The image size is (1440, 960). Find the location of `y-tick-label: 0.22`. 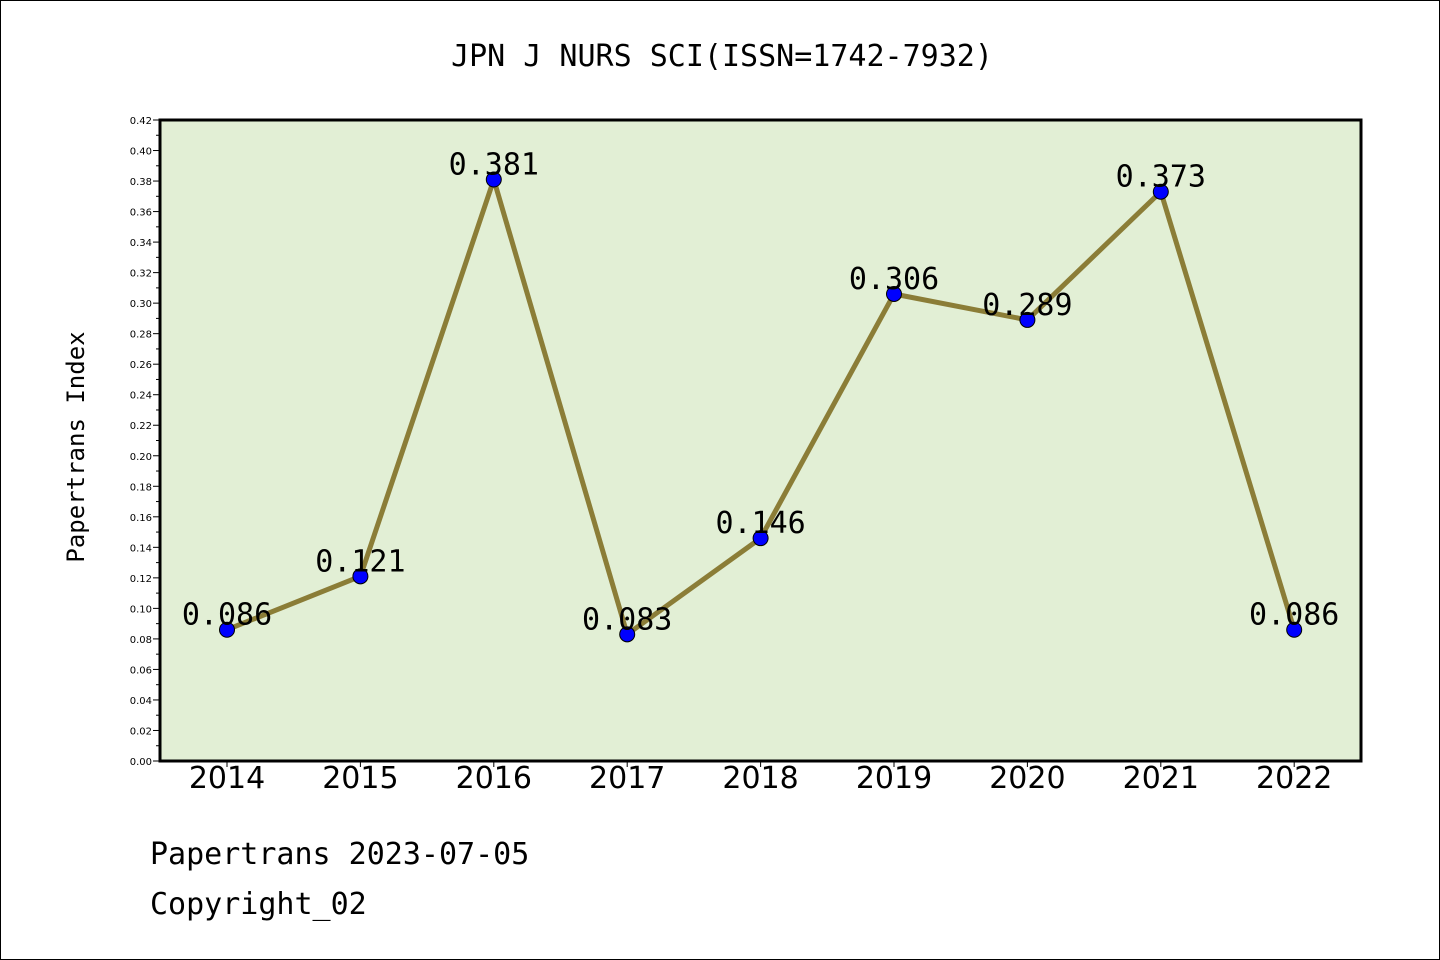

y-tick-label: 0.22 is located at coordinates (141, 426).